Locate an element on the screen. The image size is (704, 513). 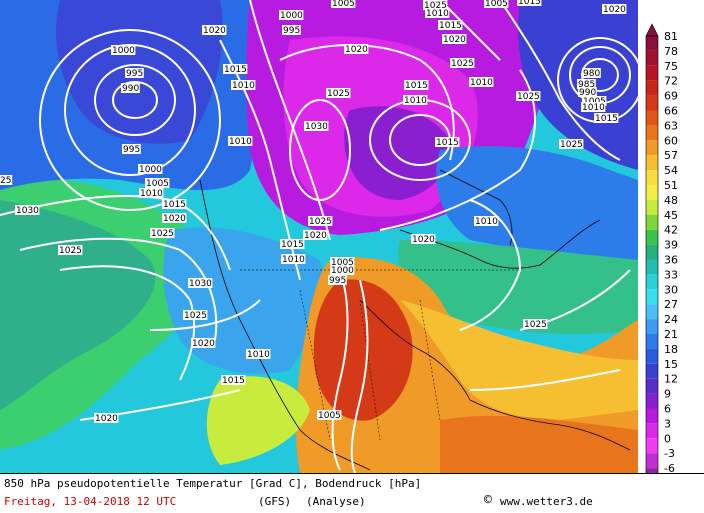
legend-tick-label: 48 is located at coordinates (671, 200).